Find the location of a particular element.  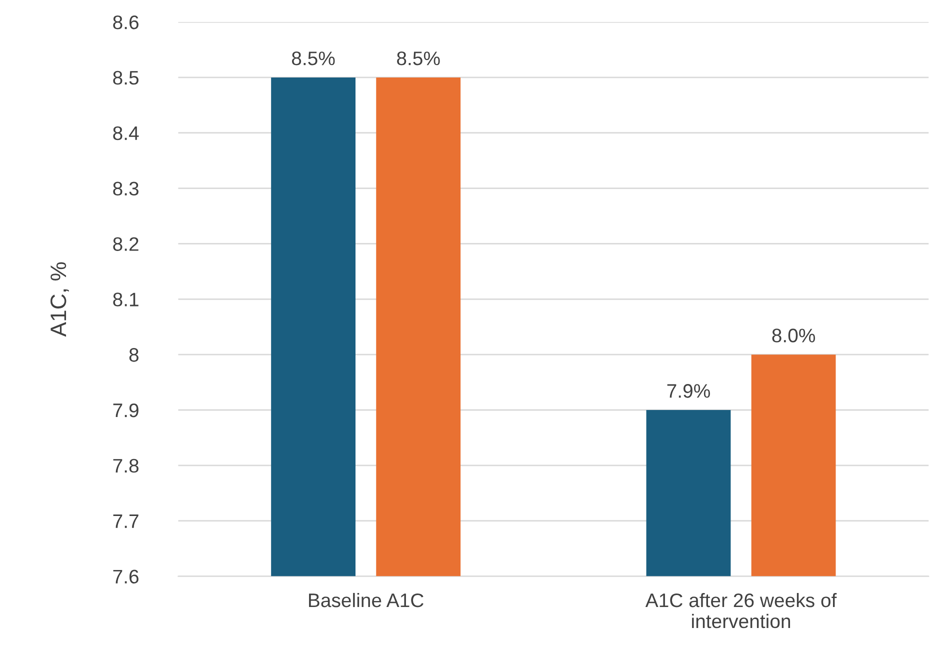

y-tick-label: 8.4 is located at coordinates (126, 133).